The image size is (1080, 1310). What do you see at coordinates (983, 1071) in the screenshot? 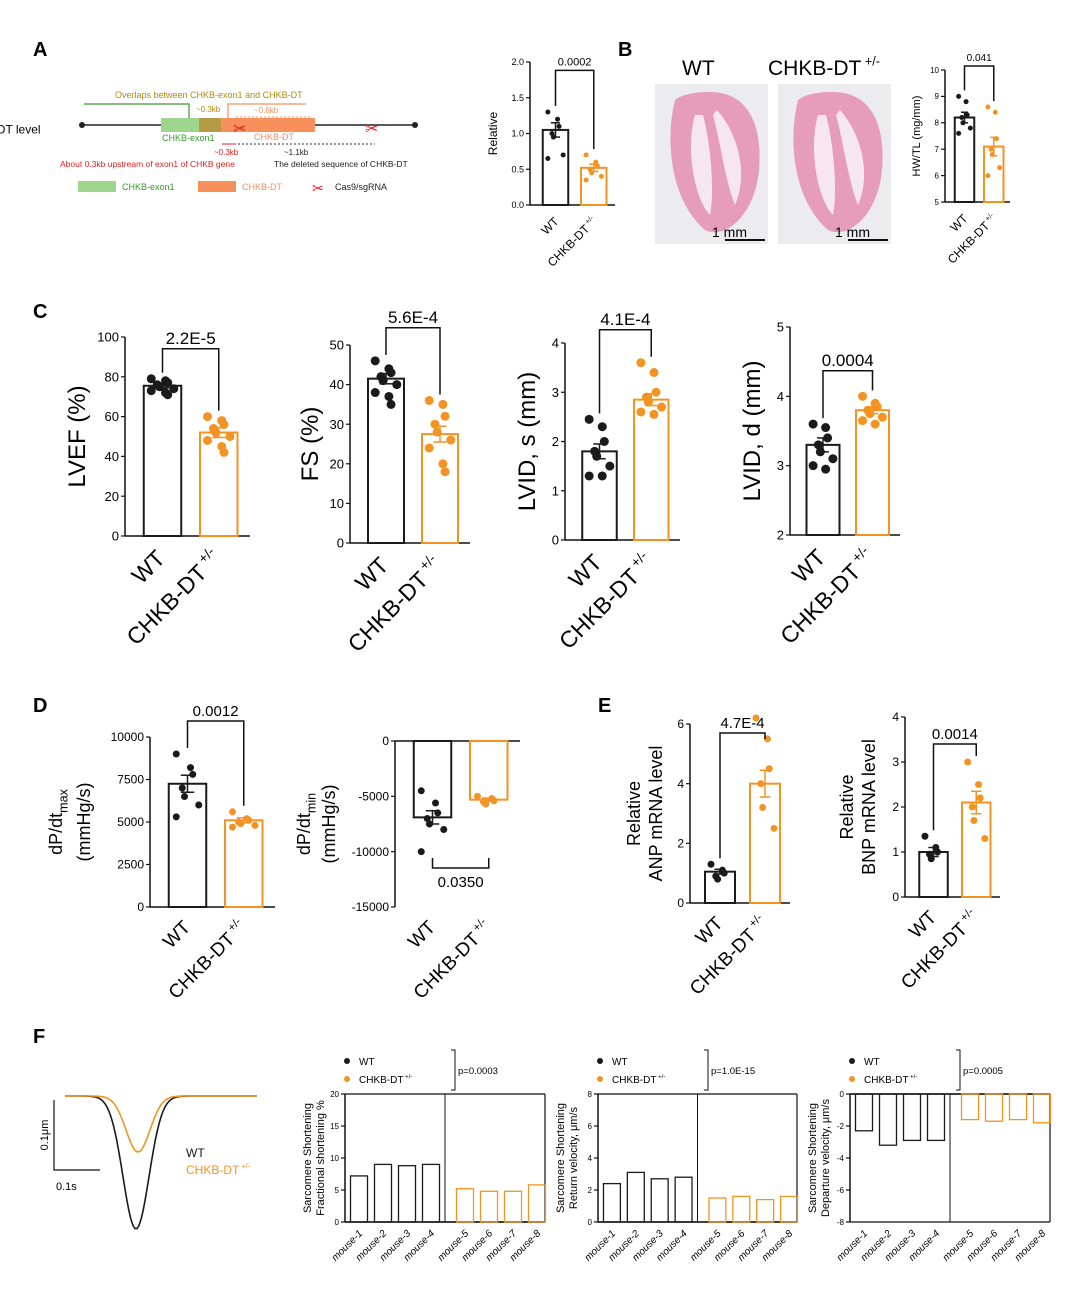
I see `p-value: p=0.0005` at bounding box center [983, 1071].